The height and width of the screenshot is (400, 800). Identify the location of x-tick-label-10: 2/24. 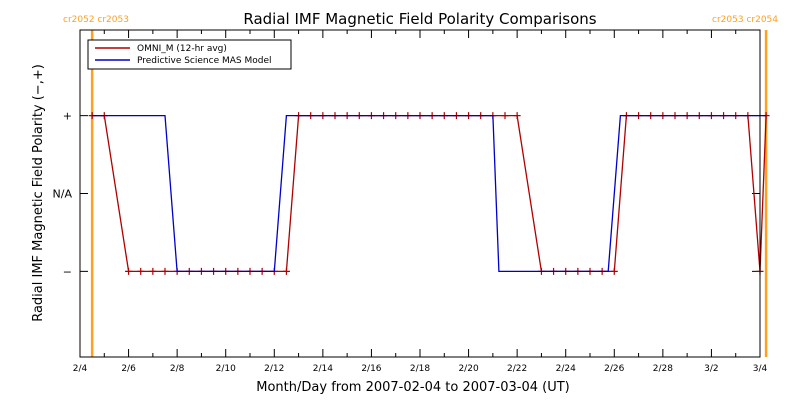
(566, 369).